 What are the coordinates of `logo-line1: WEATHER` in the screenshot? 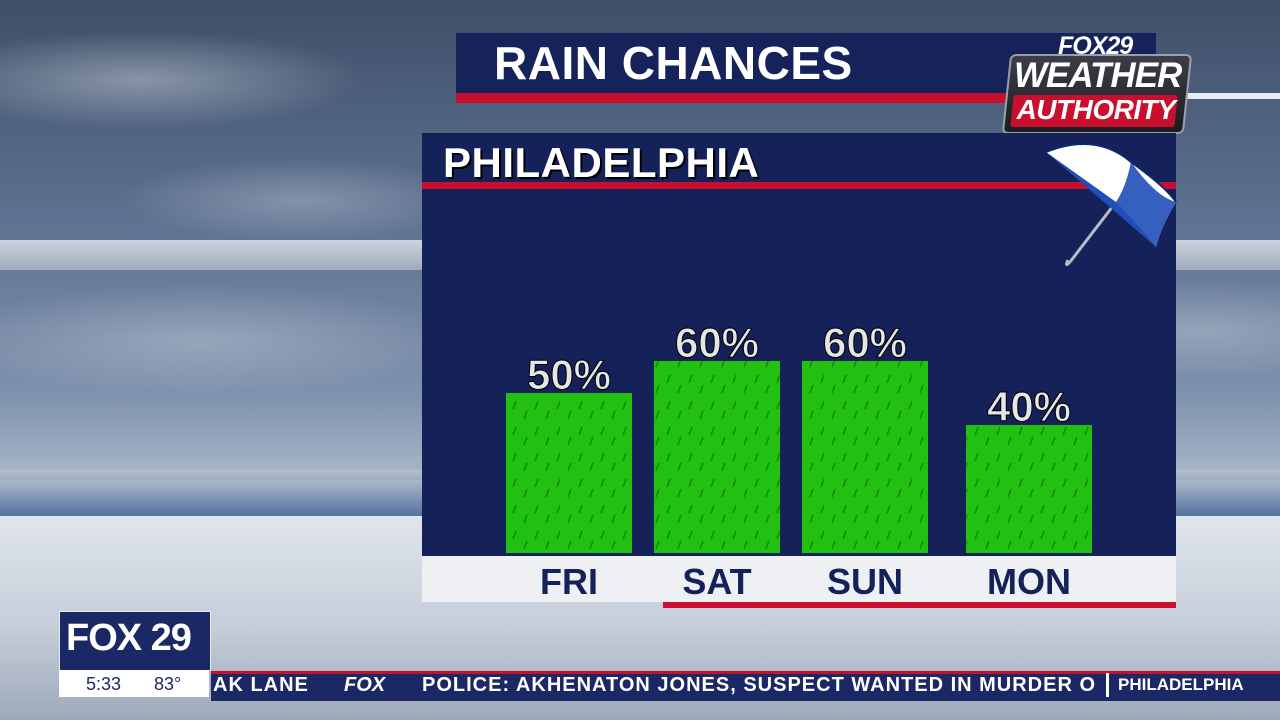 It's located at (1098, 75).